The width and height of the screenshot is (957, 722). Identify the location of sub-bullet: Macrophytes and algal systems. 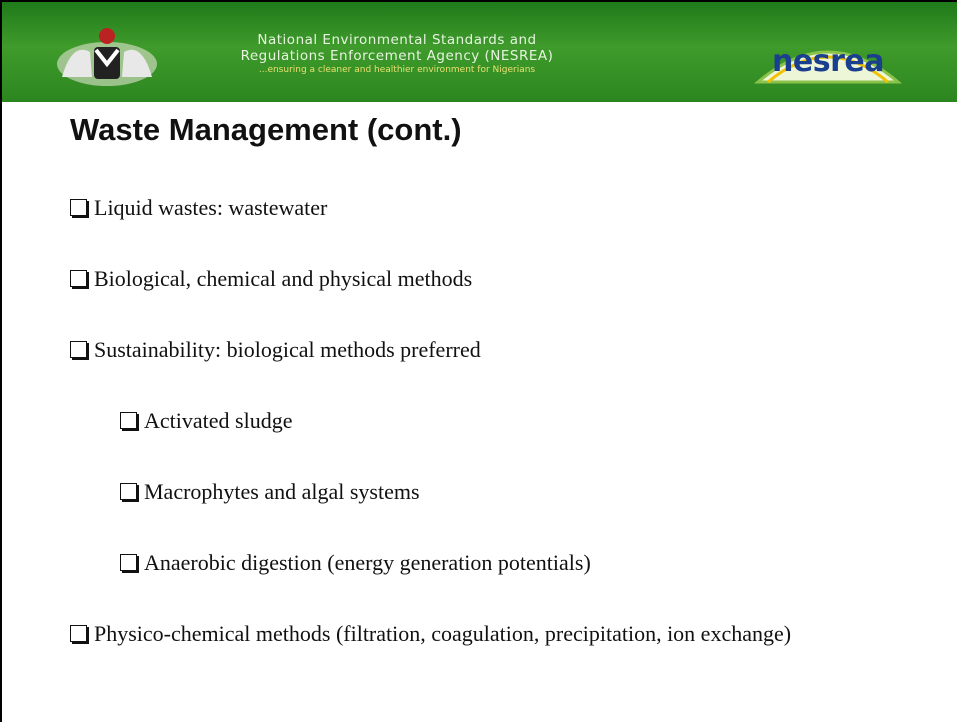
(522, 492).